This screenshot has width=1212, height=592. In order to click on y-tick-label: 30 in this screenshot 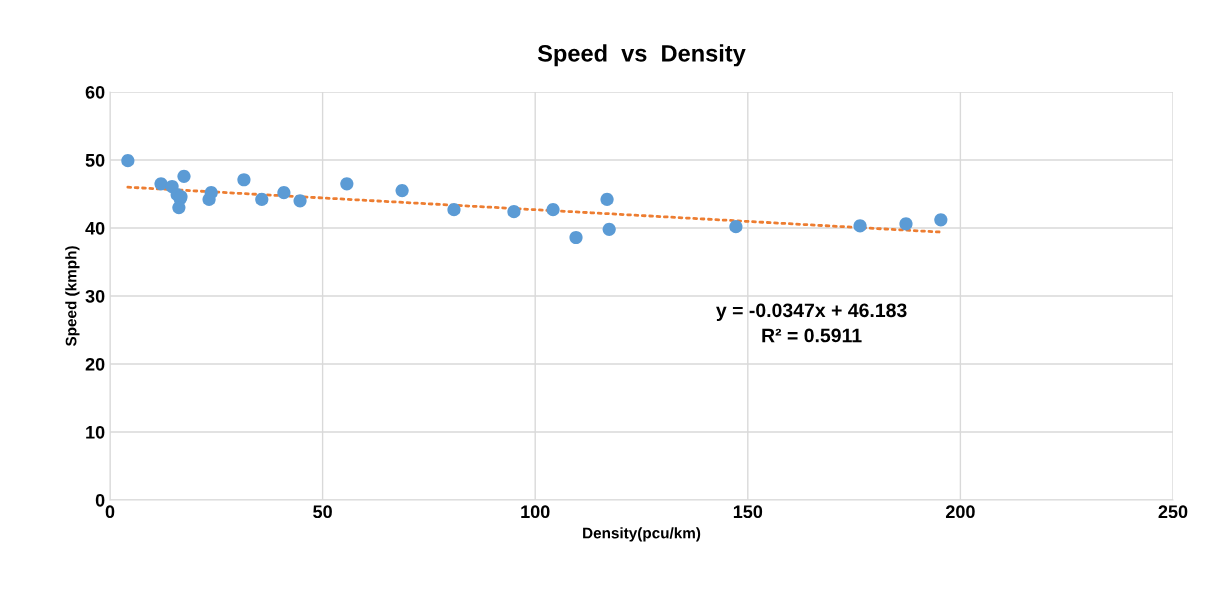, I will do `click(95, 296)`.